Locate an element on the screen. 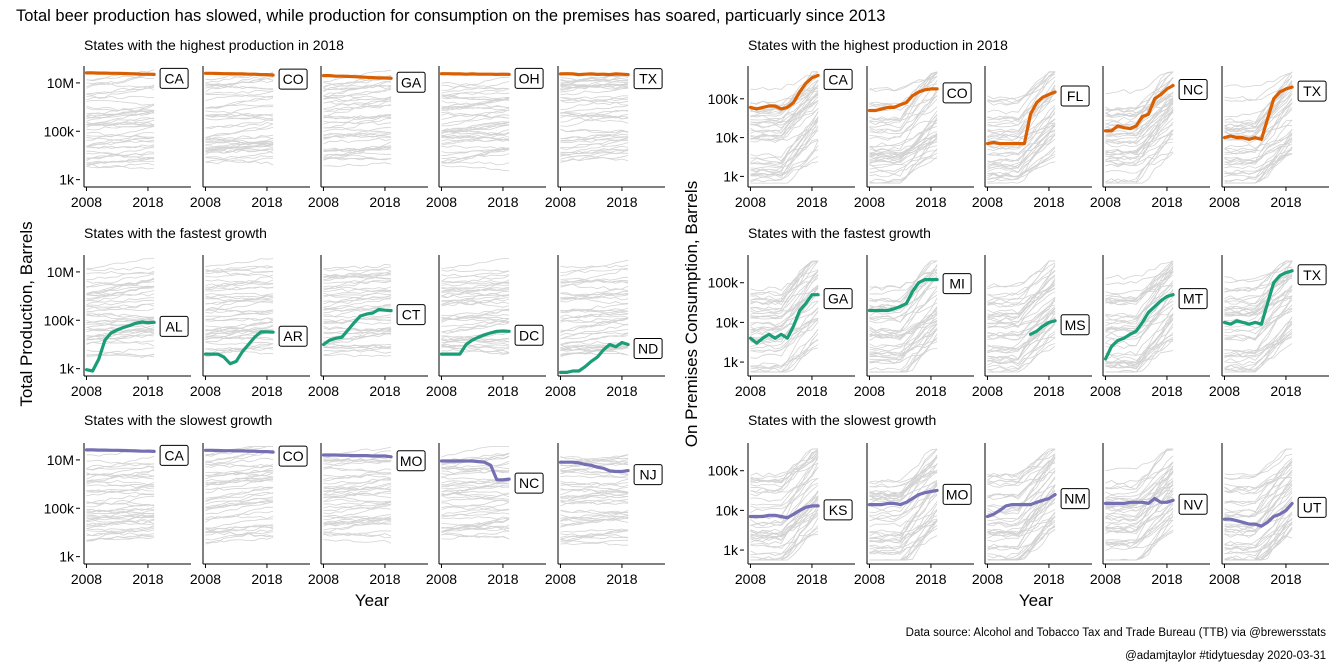 The image size is (1344, 672). facet-mi: 2008 2018 MI is located at coordinates (914, 327).